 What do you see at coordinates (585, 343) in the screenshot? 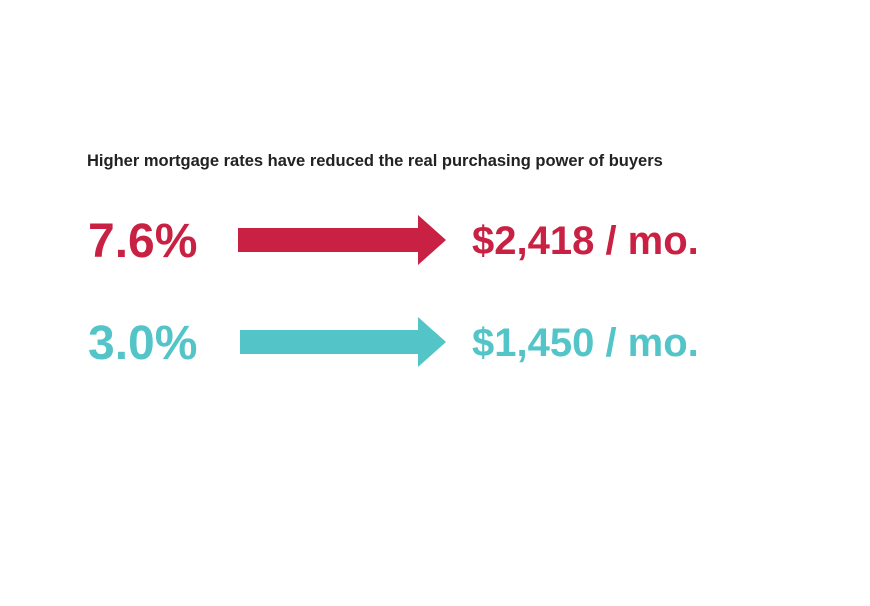
I see `payment: $1,450 / mo.` at bounding box center [585, 343].